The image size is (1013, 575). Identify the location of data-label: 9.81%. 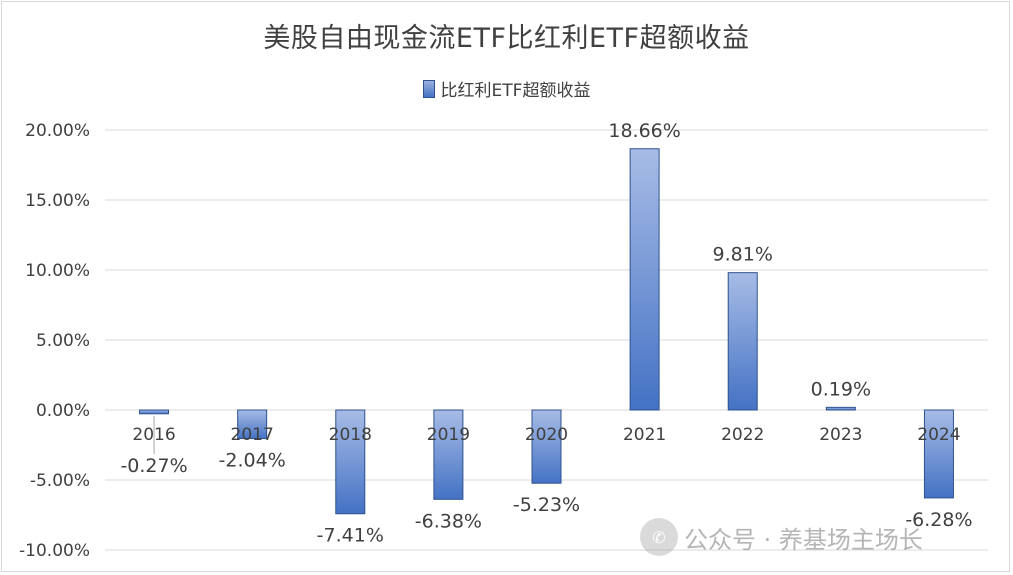
(743, 255).